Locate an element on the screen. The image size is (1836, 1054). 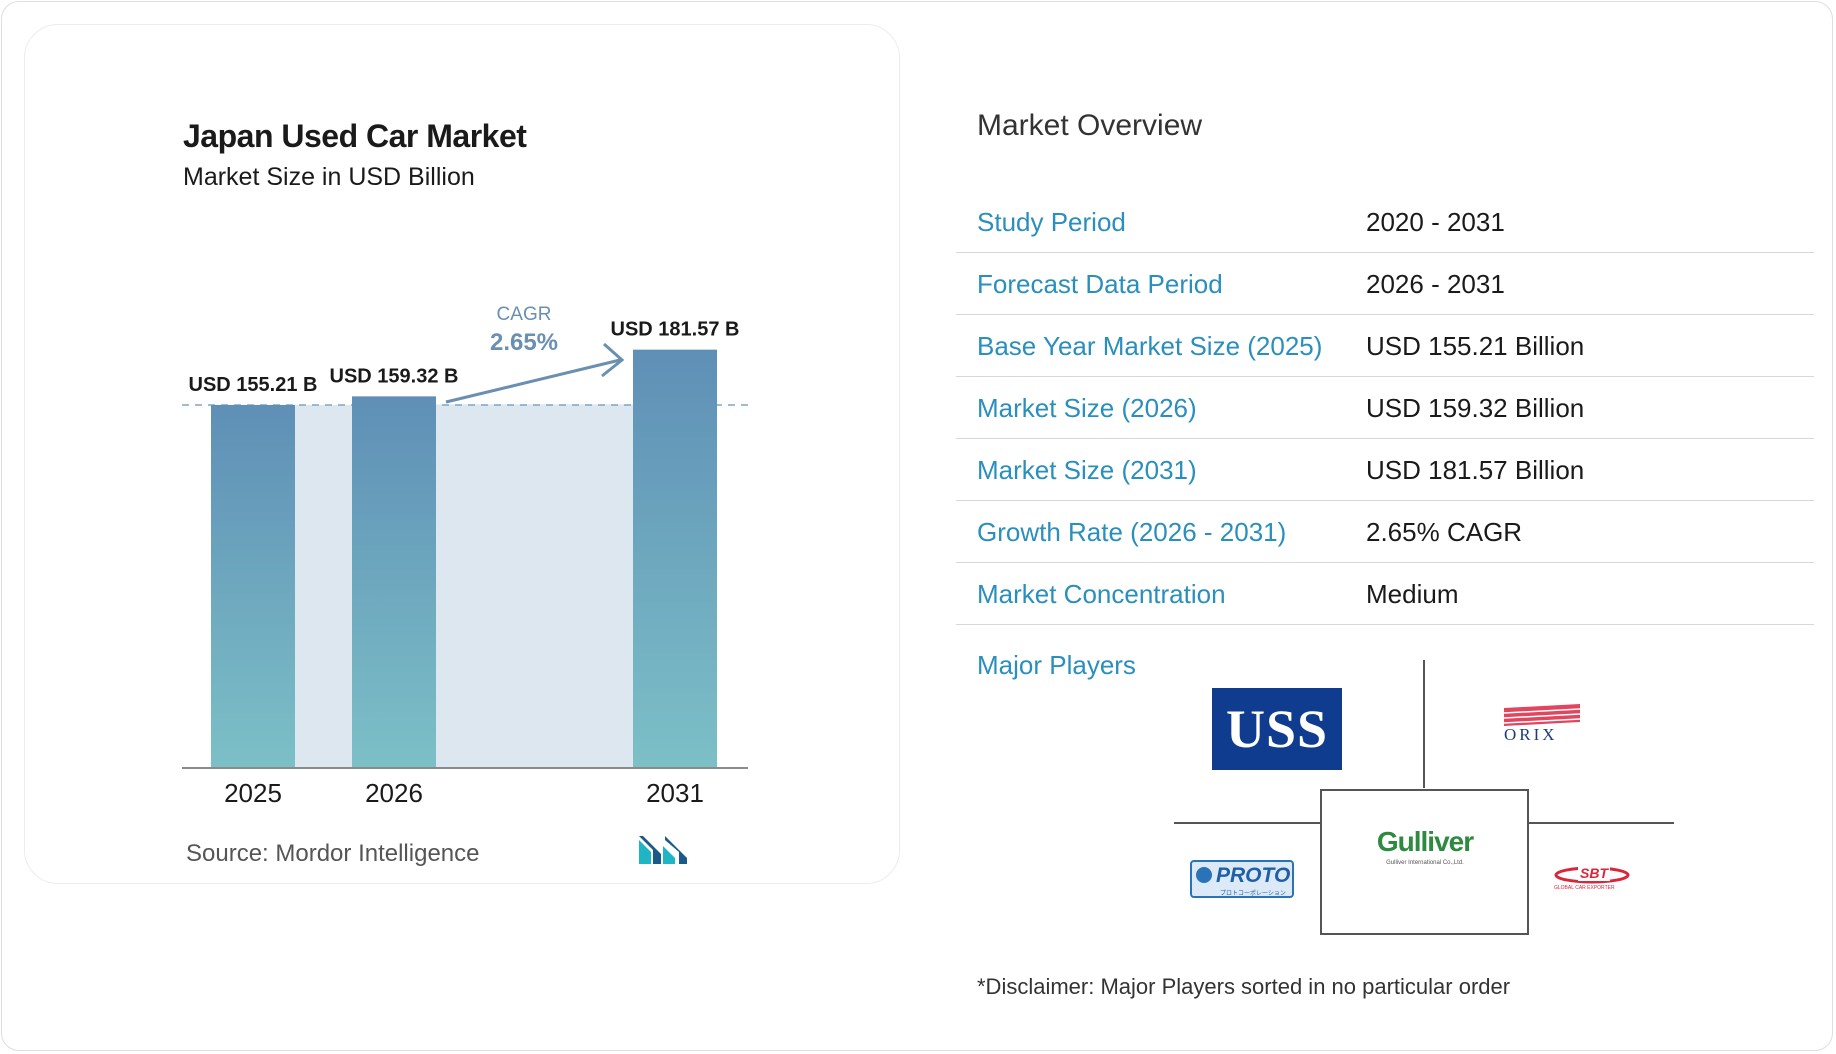
orix-flag-icon is located at coordinates (1542, 715).